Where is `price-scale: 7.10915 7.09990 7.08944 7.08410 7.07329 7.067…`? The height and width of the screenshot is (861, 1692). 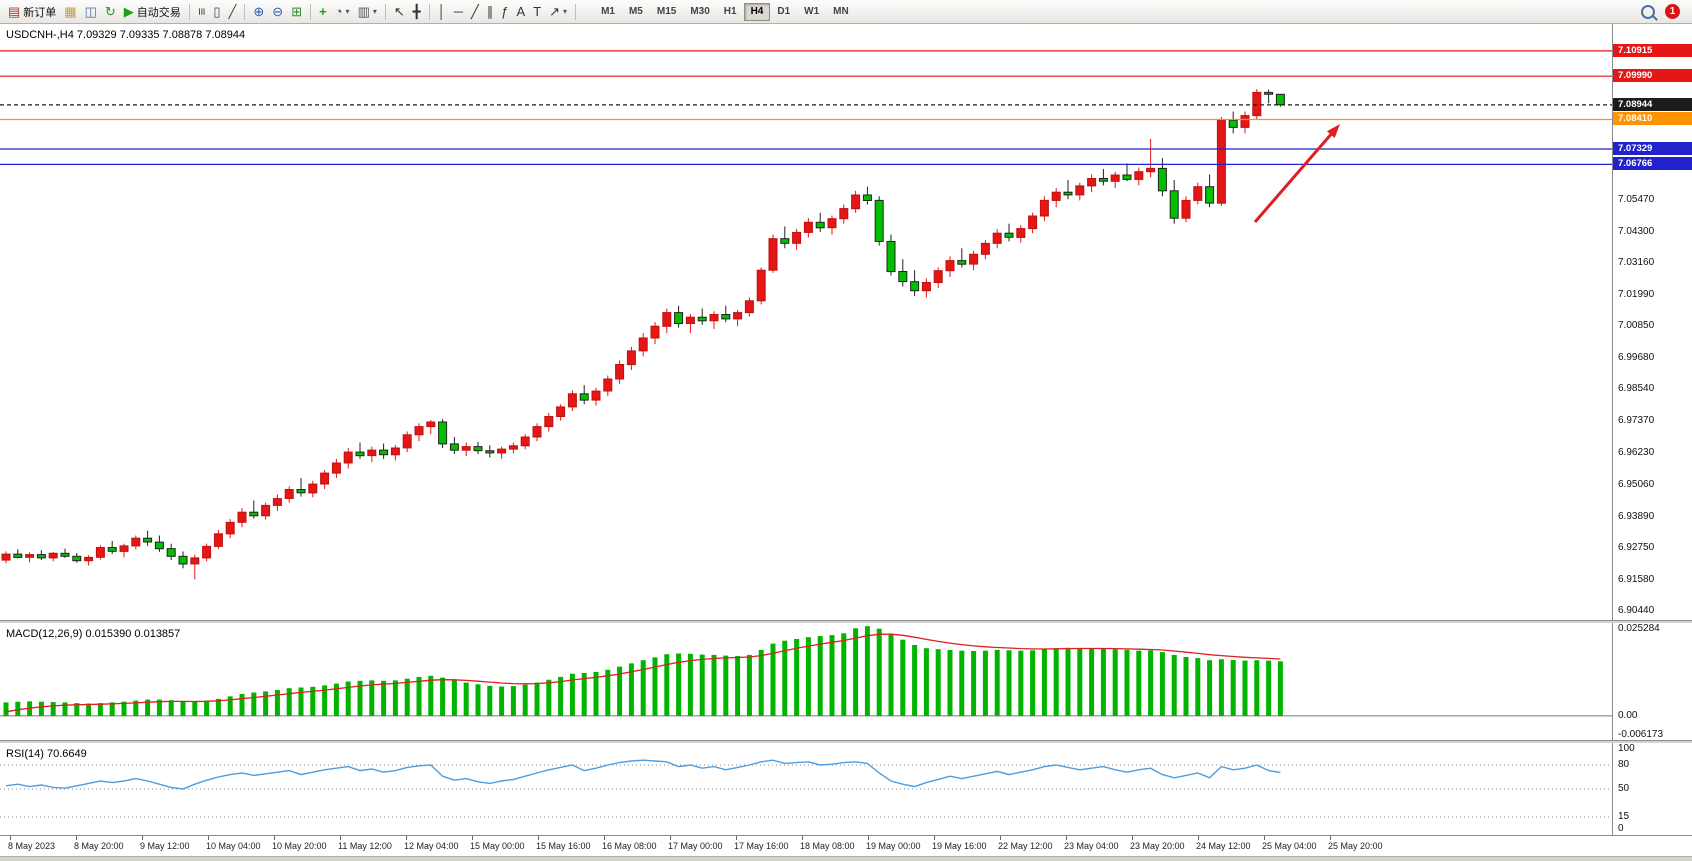
price-scale: 7.10915 7.09990 7.08944 7.08410 7.07329 7.067… is located at coordinates (1652, 322).